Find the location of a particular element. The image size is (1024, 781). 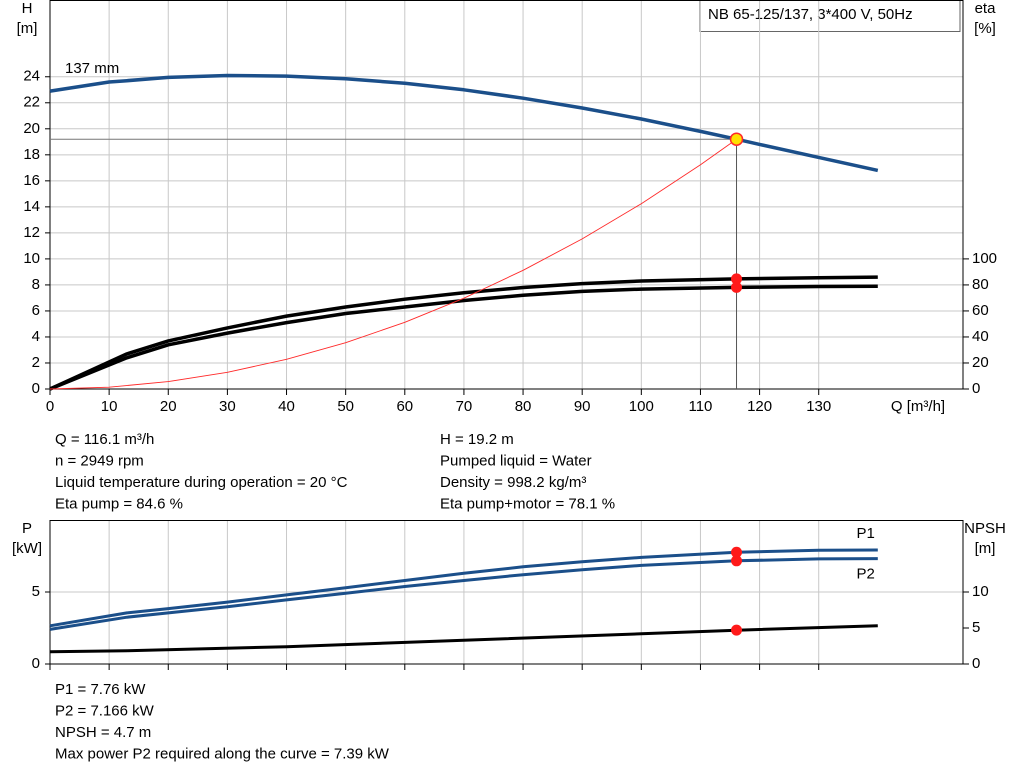

info-text: Q = 116.1 m³/h is located at coordinates (104, 439).